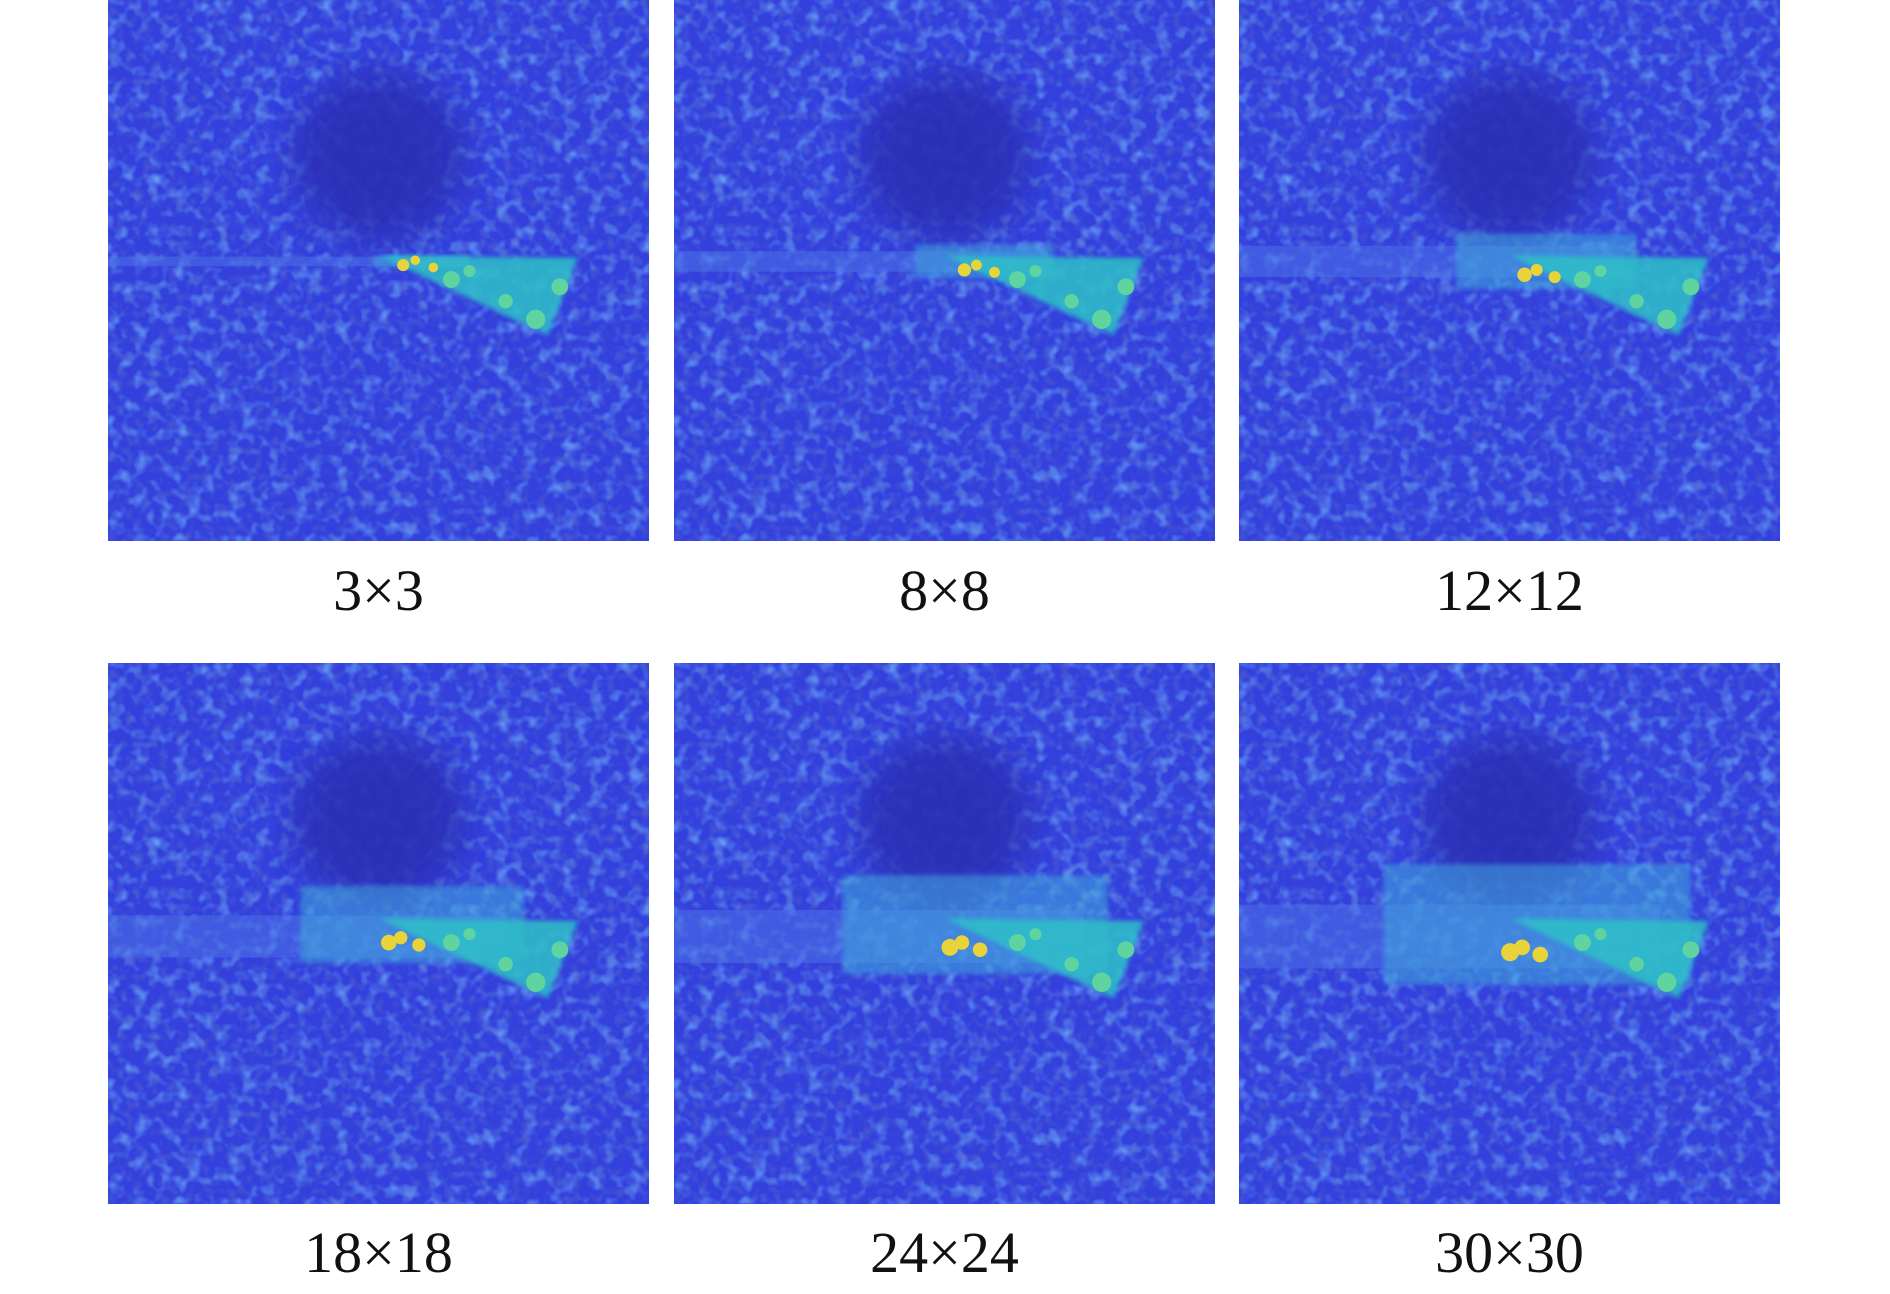  I want to click on panel-caption: 18×18, so click(378, 1252).